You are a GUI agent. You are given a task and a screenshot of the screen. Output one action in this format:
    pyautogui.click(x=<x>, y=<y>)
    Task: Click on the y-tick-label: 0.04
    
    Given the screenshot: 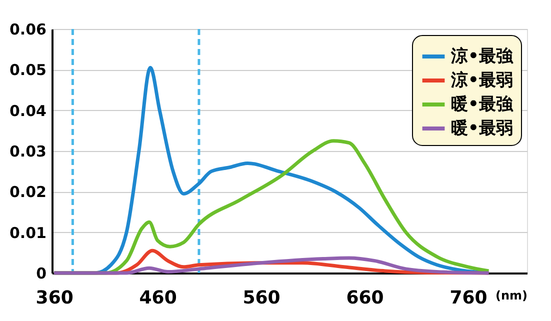 What is the action you would take?
    pyautogui.click(x=27, y=111)
    